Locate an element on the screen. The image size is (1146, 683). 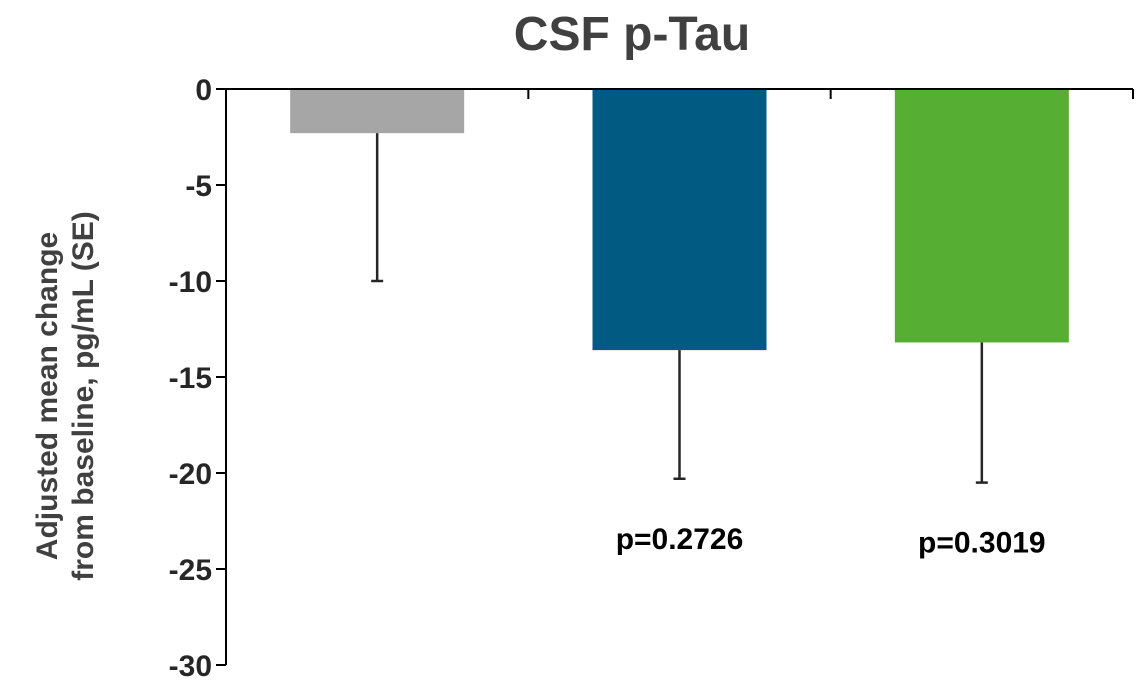
y-tick-label-5: -25 is located at coordinates (190, 570).